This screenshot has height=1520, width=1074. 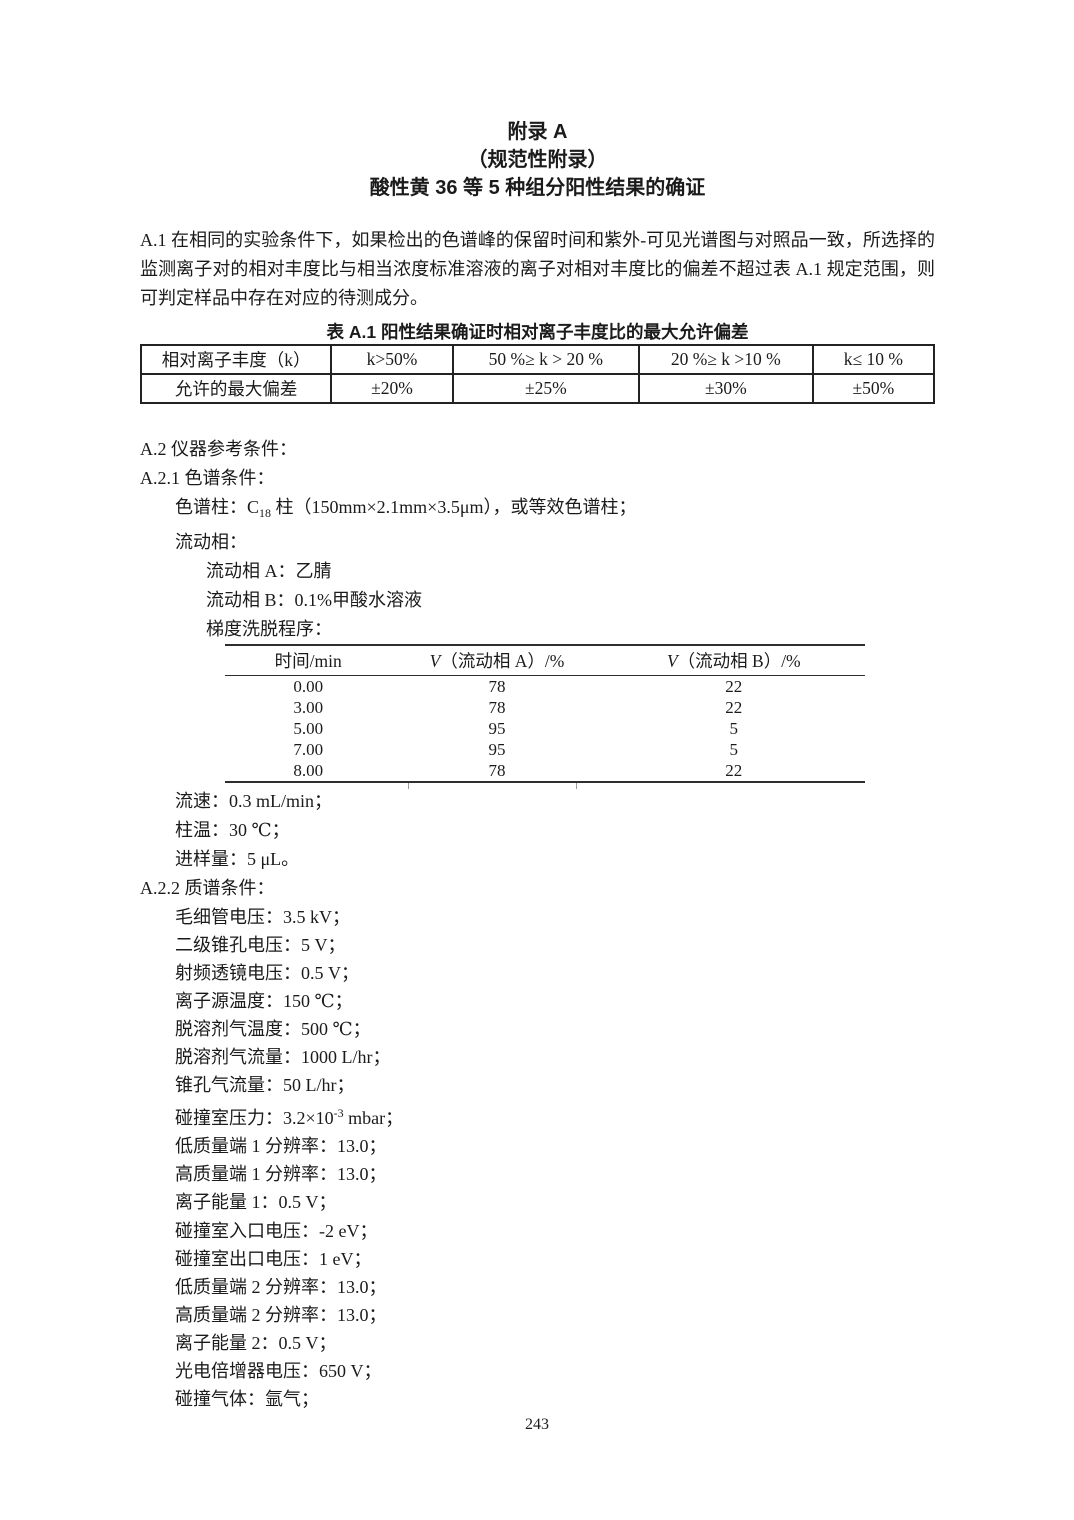 I want to click on gradient-row: 3.00 78 22, so click(x=545, y=707).